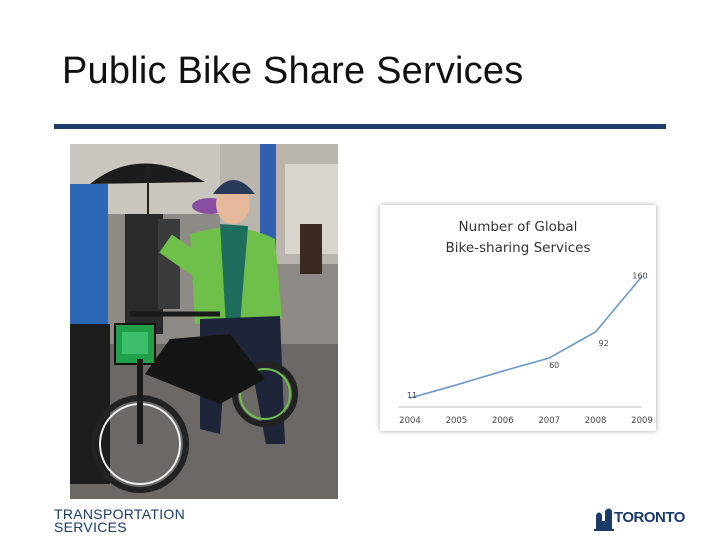  What do you see at coordinates (604, 519) in the screenshot?
I see `city-hall-icon` at bounding box center [604, 519].